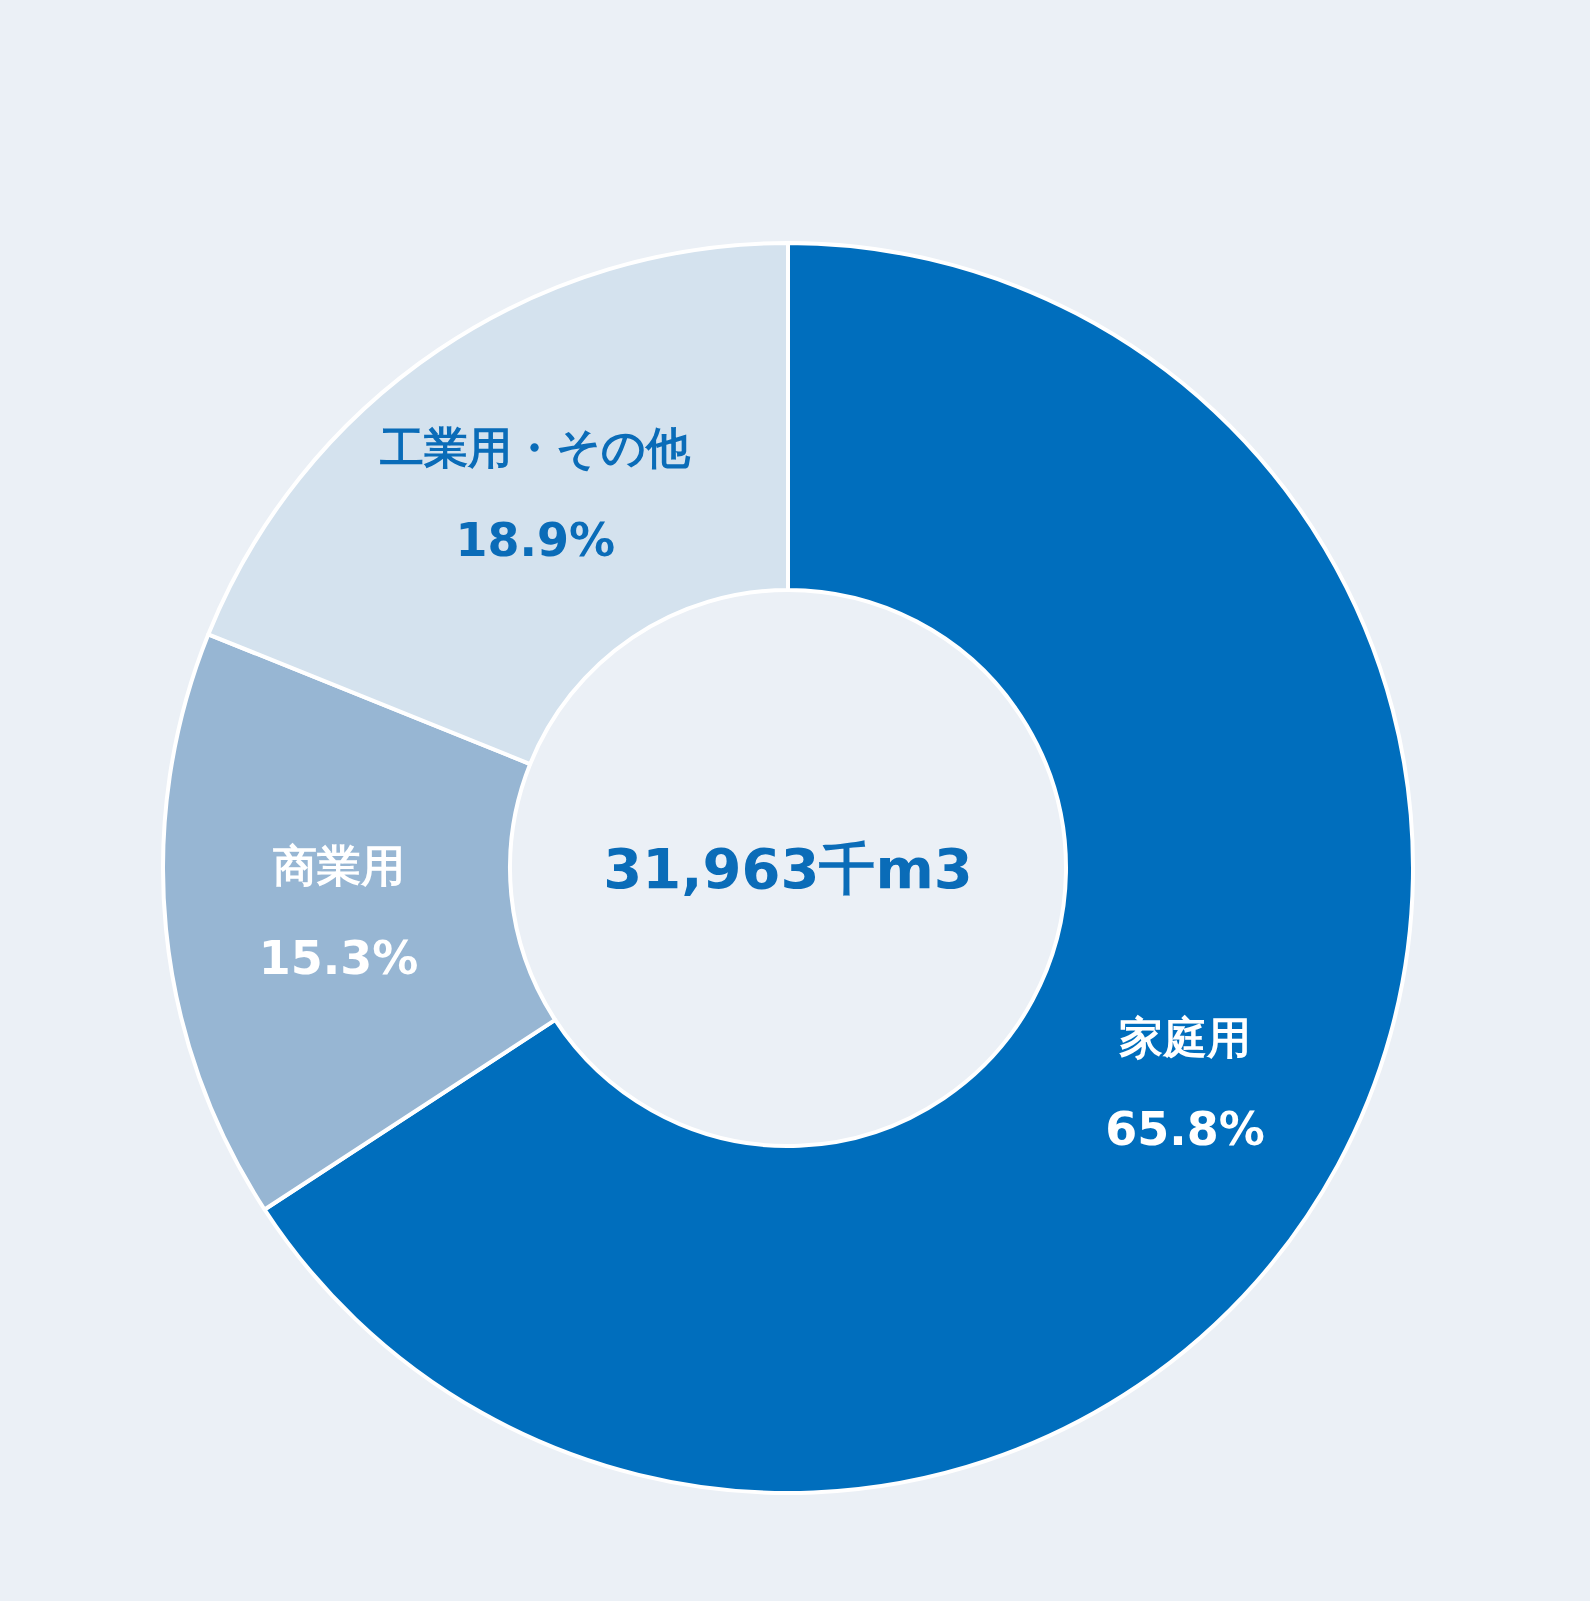  What do you see at coordinates (535, 539) in the screenshot?
I see `data-label: 18.9%` at bounding box center [535, 539].